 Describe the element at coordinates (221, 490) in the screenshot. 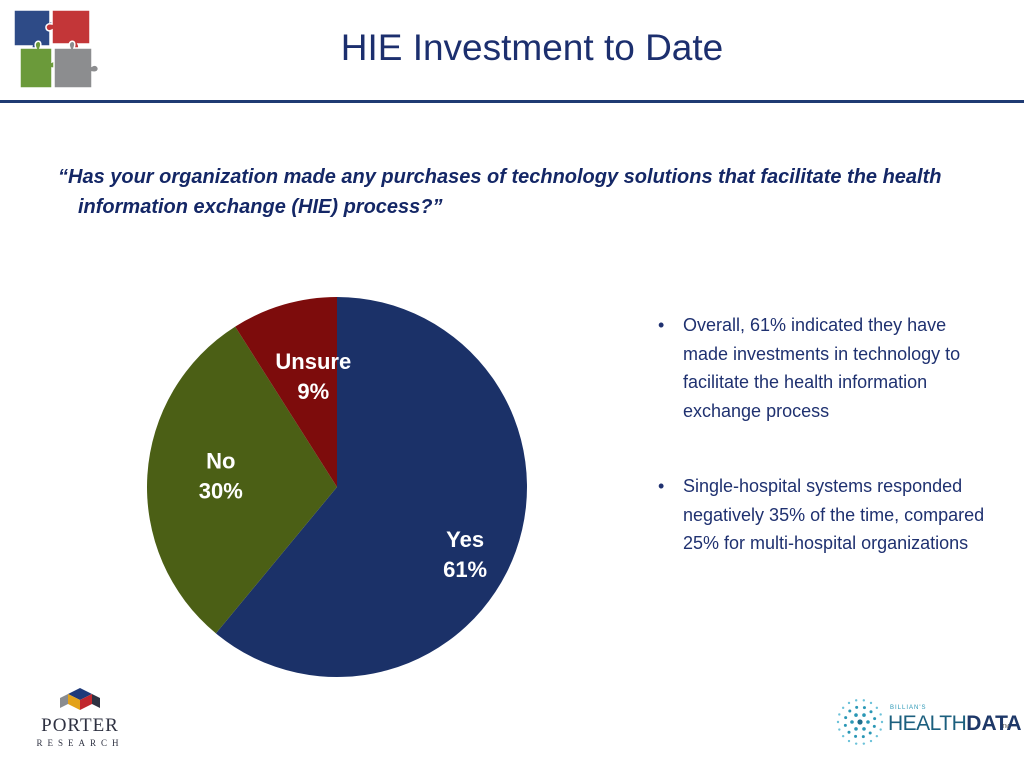

I see `slice-value-label: 30%` at that location.